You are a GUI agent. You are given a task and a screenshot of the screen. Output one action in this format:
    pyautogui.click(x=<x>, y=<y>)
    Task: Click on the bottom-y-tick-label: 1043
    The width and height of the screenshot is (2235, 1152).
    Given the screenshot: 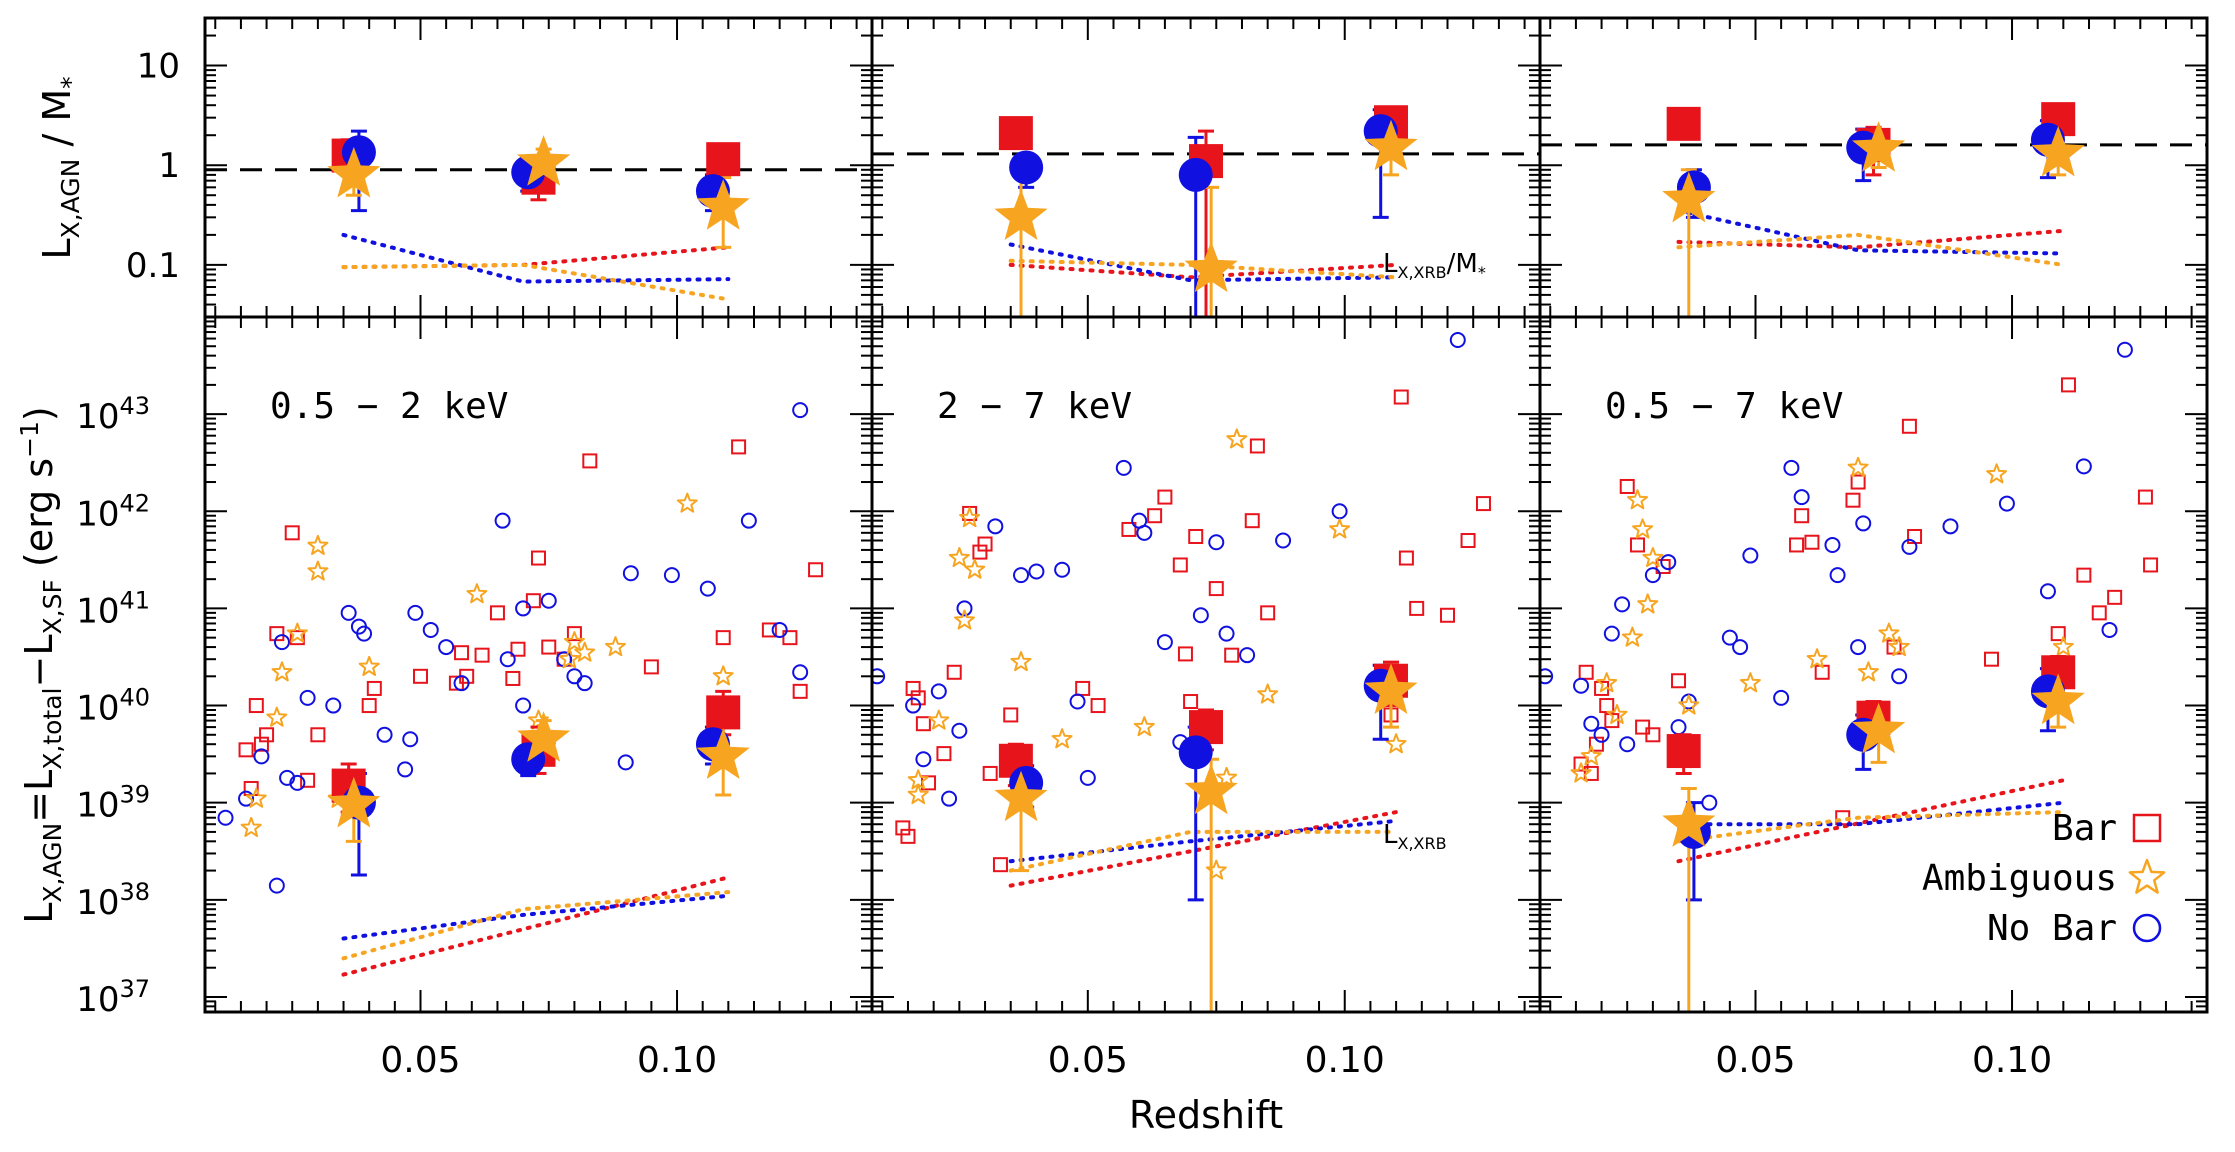 What is the action you would take?
    pyautogui.click(x=113, y=414)
    